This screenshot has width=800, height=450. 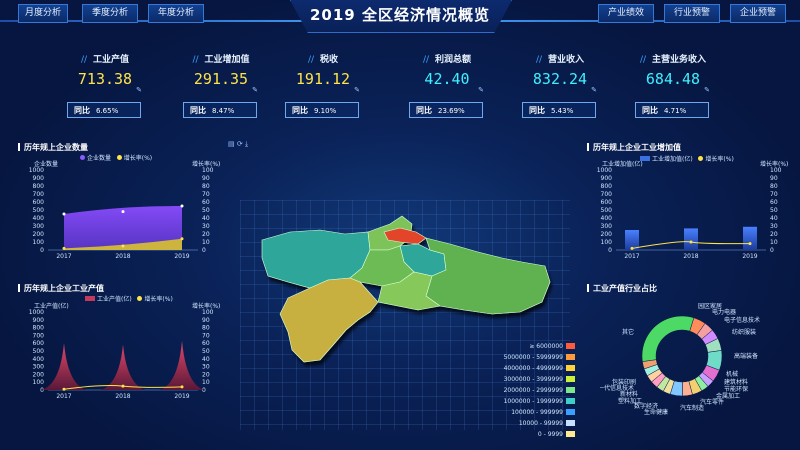 I want to click on legend-enterprises: 企业数量 增长率(%), so click(x=116, y=157).